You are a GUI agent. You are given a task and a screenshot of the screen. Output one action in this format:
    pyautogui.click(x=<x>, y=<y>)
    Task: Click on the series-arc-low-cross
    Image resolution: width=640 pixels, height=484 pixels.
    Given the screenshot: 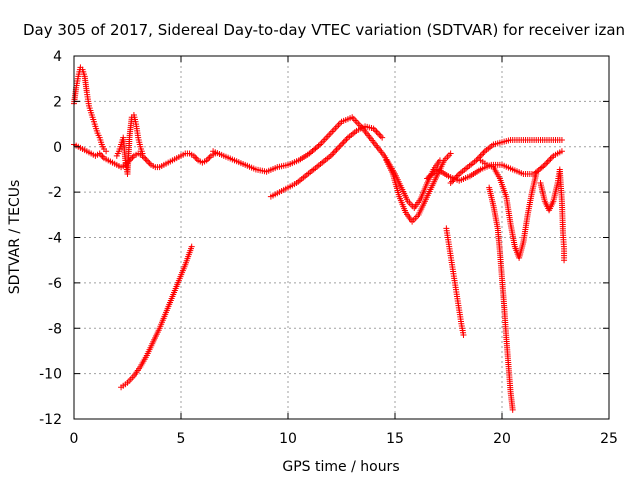 What is the action you would take?
    pyautogui.click(x=326, y=161)
    